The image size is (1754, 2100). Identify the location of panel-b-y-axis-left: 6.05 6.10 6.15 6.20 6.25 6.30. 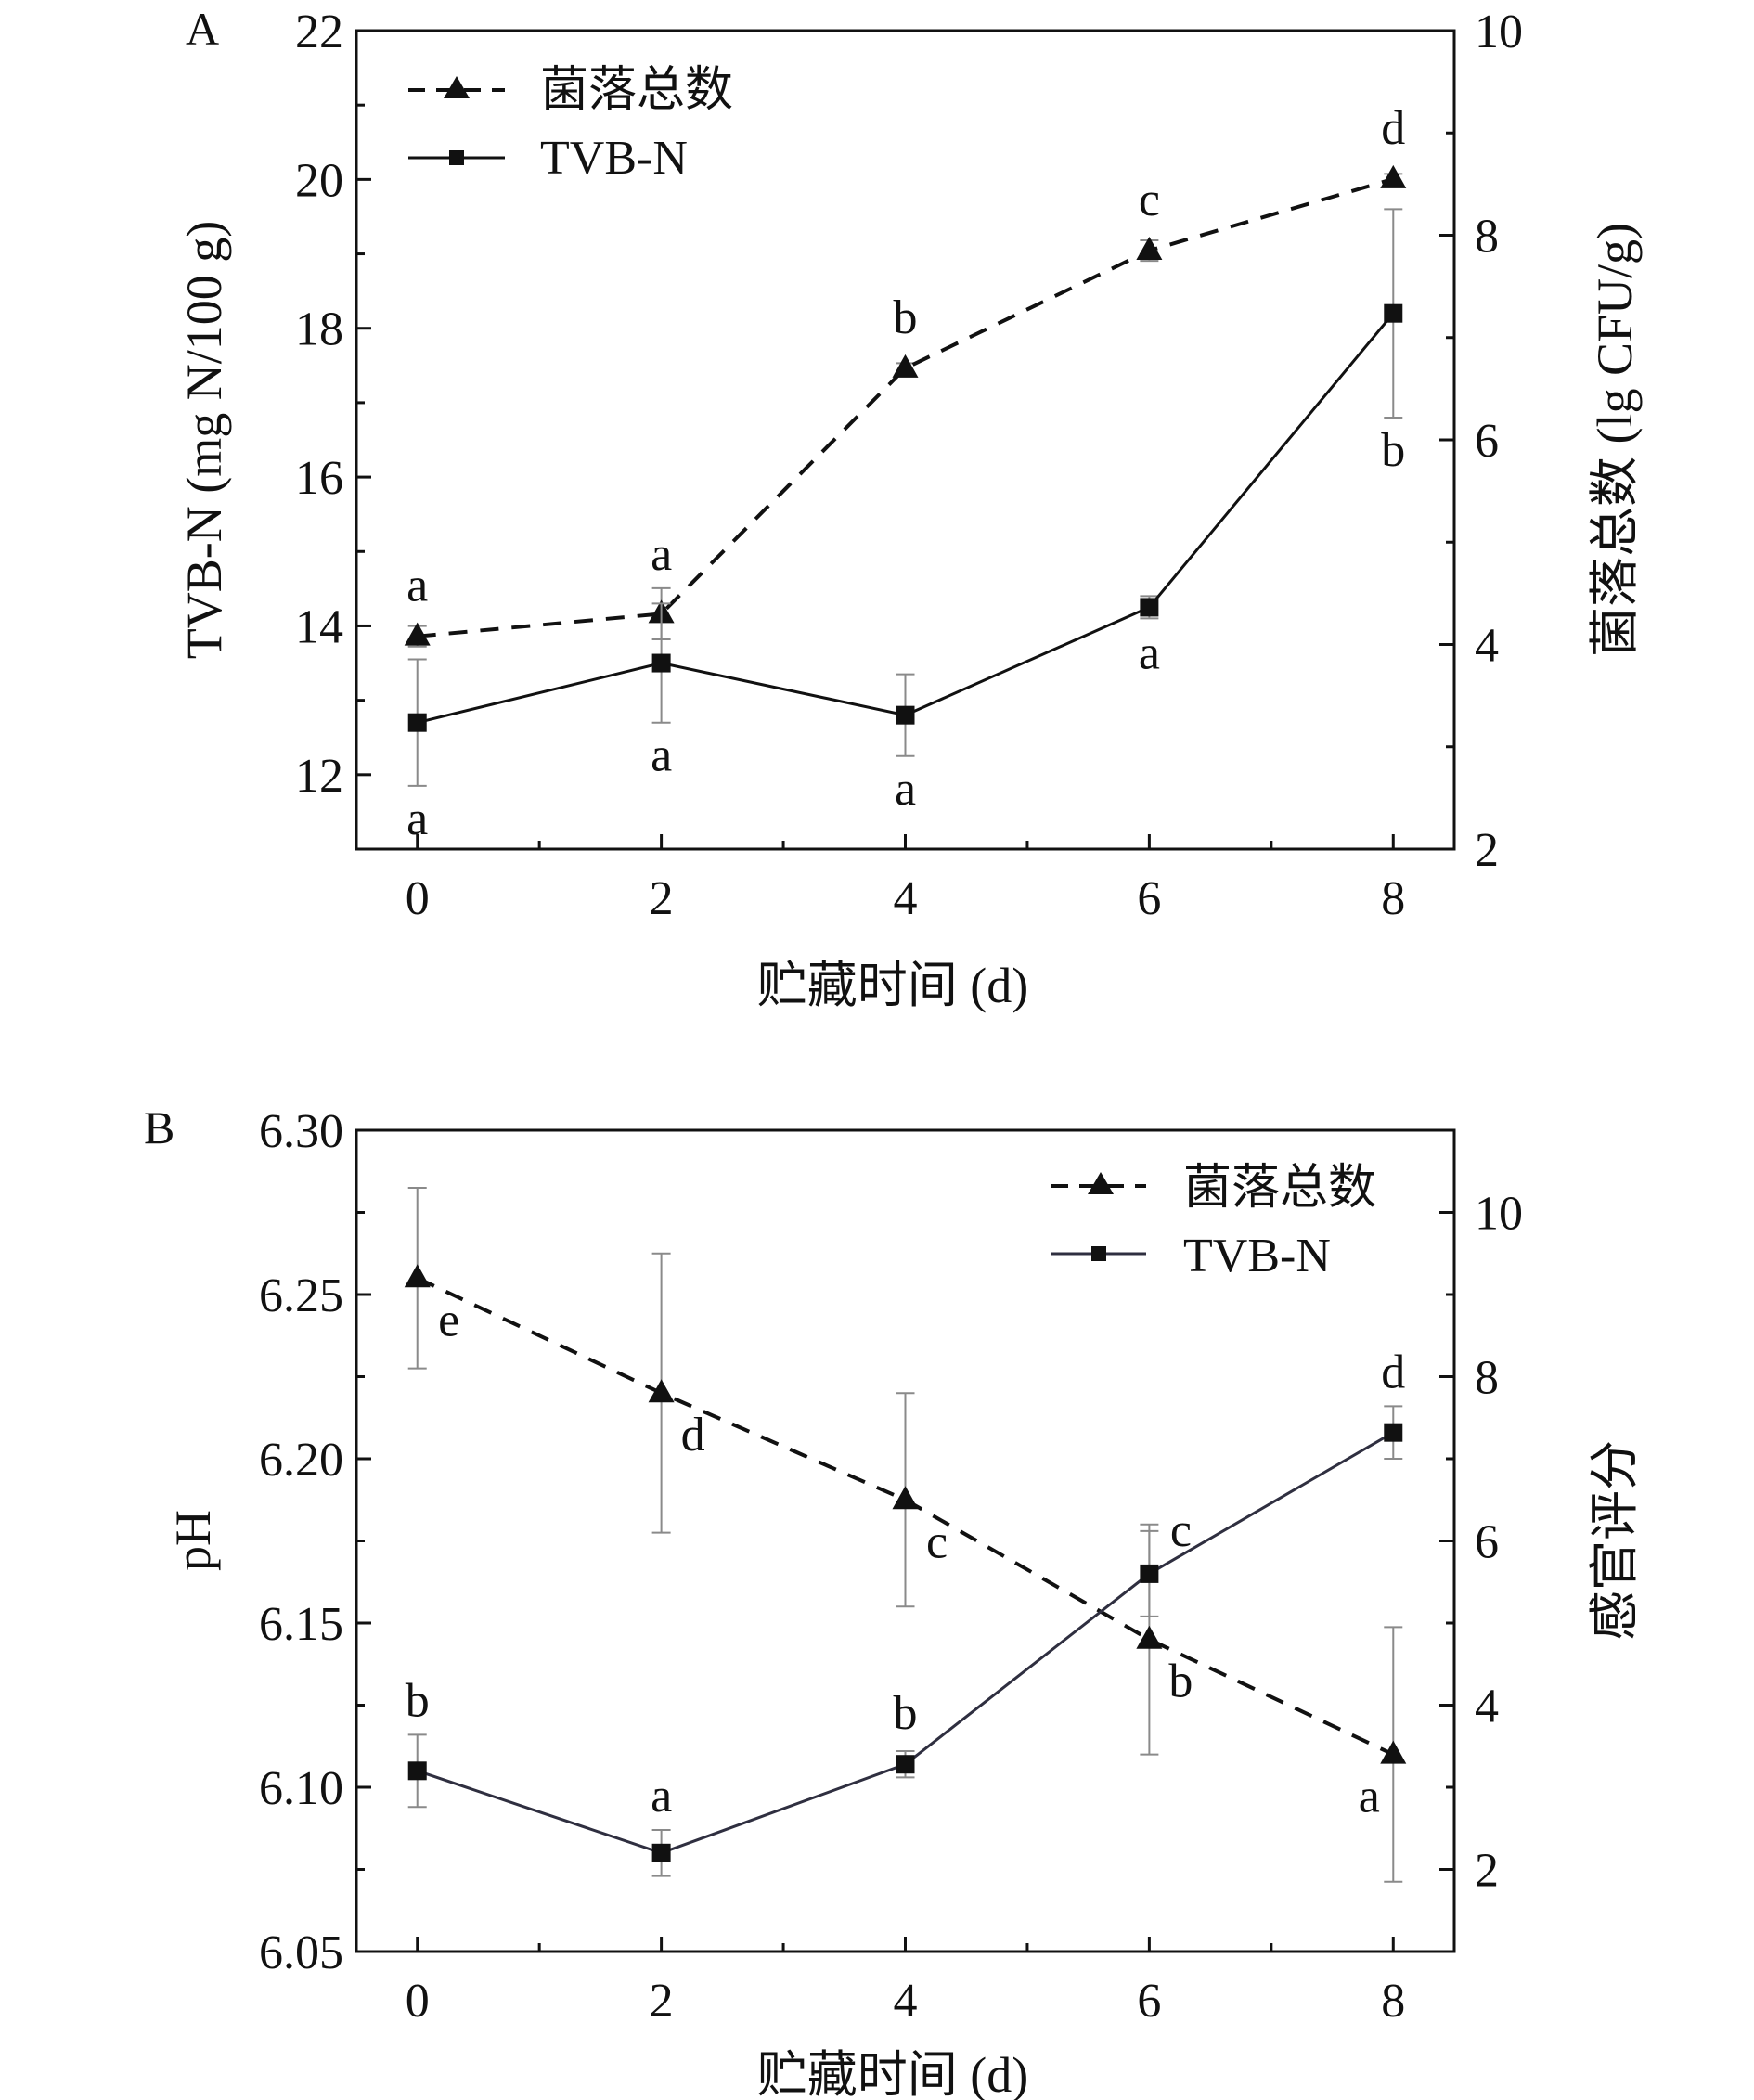
(315, 1542).